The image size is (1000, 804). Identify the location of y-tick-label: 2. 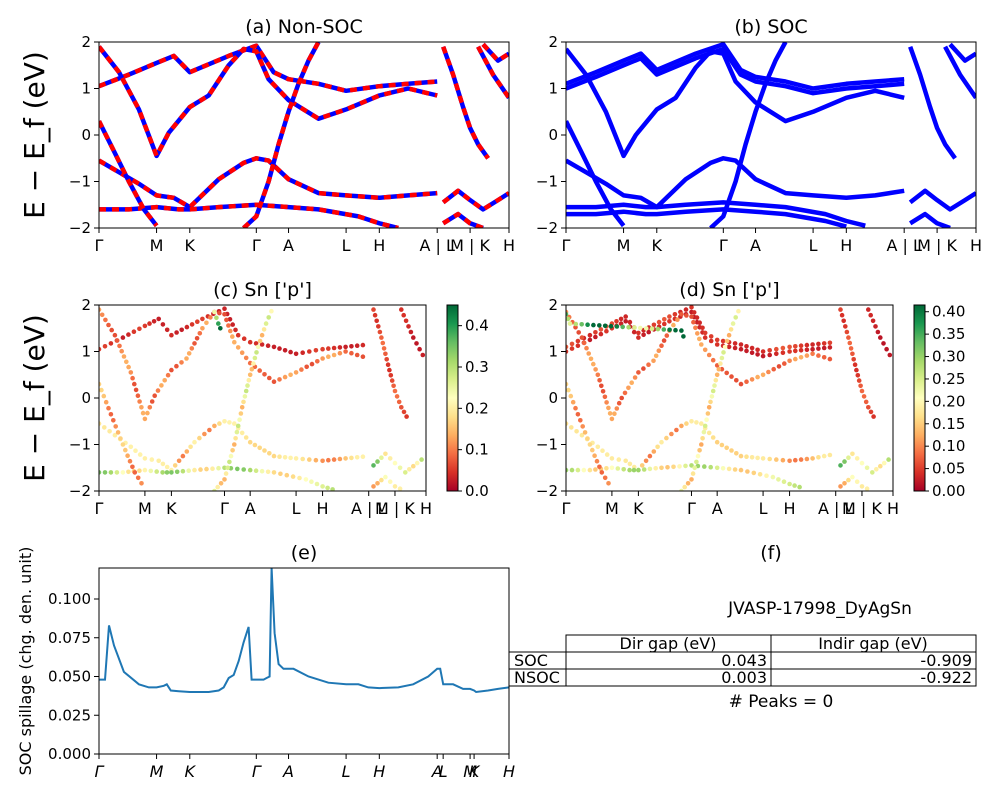
(86, 42).